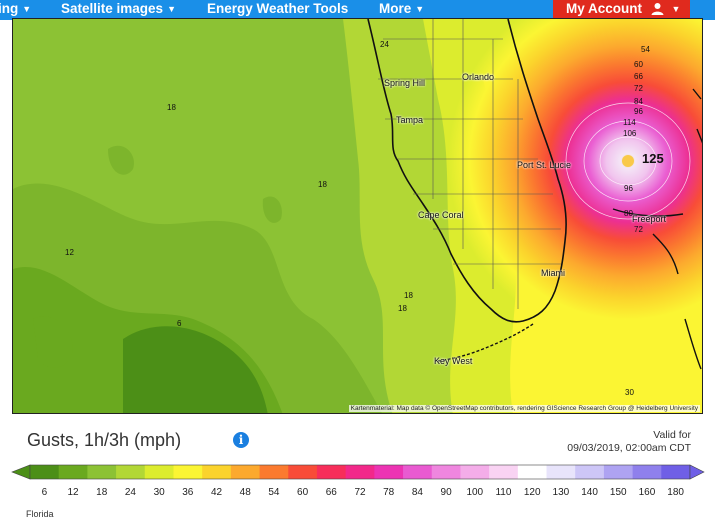 Image resolution: width=715 pixels, height=519 pixels. What do you see at coordinates (629, 392) in the screenshot?
I see `isoline-value: 30` at bounding box center [629, 392].